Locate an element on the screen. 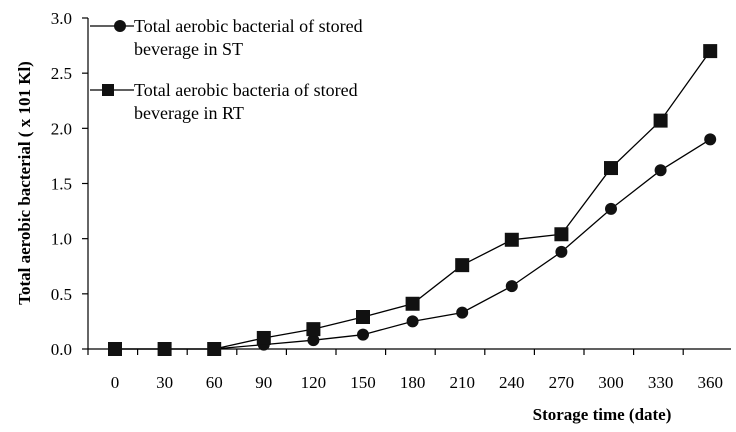  x-tick-label: 210 is located at coordinates (462, 382).